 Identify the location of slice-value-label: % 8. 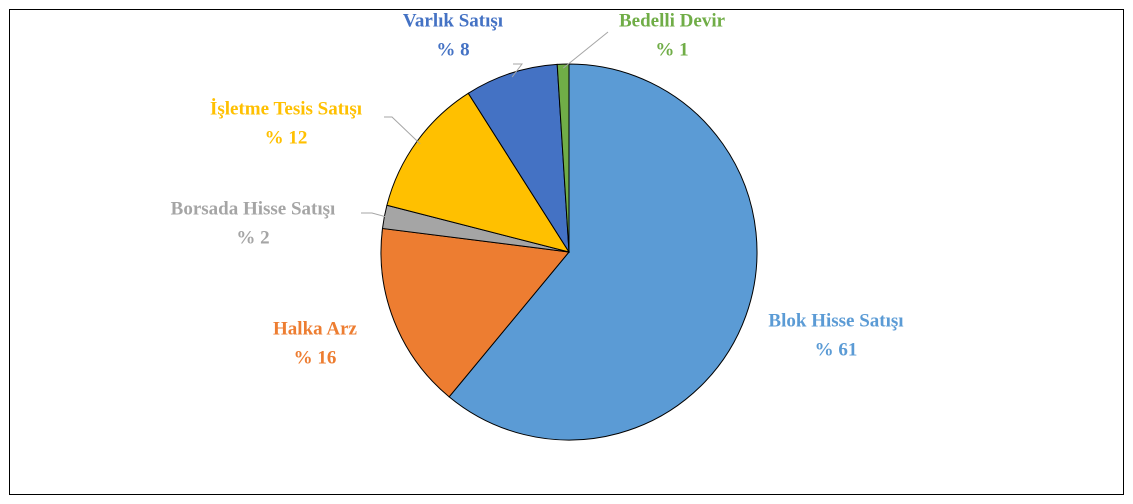
(452, 49).